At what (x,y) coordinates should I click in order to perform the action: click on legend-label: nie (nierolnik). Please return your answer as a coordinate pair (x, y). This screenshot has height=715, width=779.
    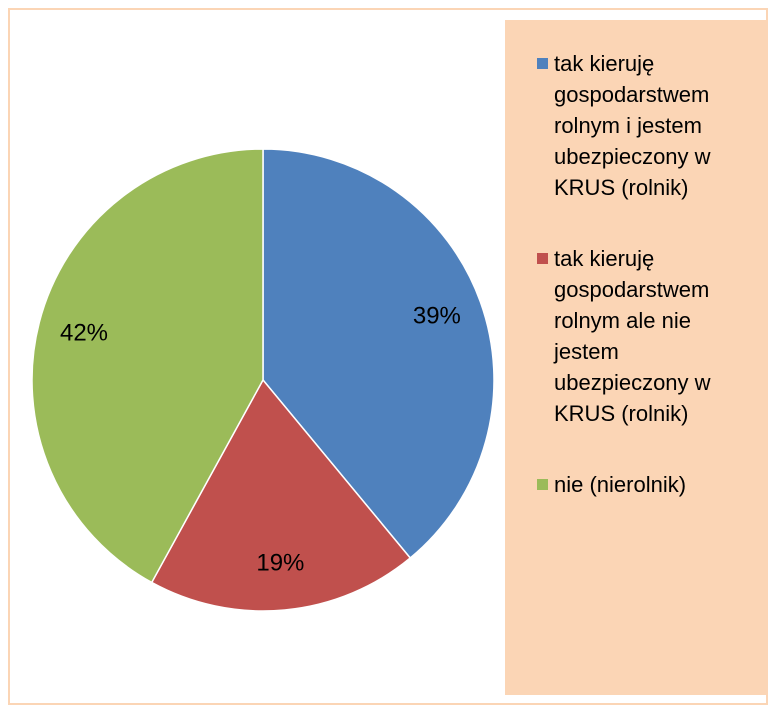
    Looking at the image, I should click on (620, 484).